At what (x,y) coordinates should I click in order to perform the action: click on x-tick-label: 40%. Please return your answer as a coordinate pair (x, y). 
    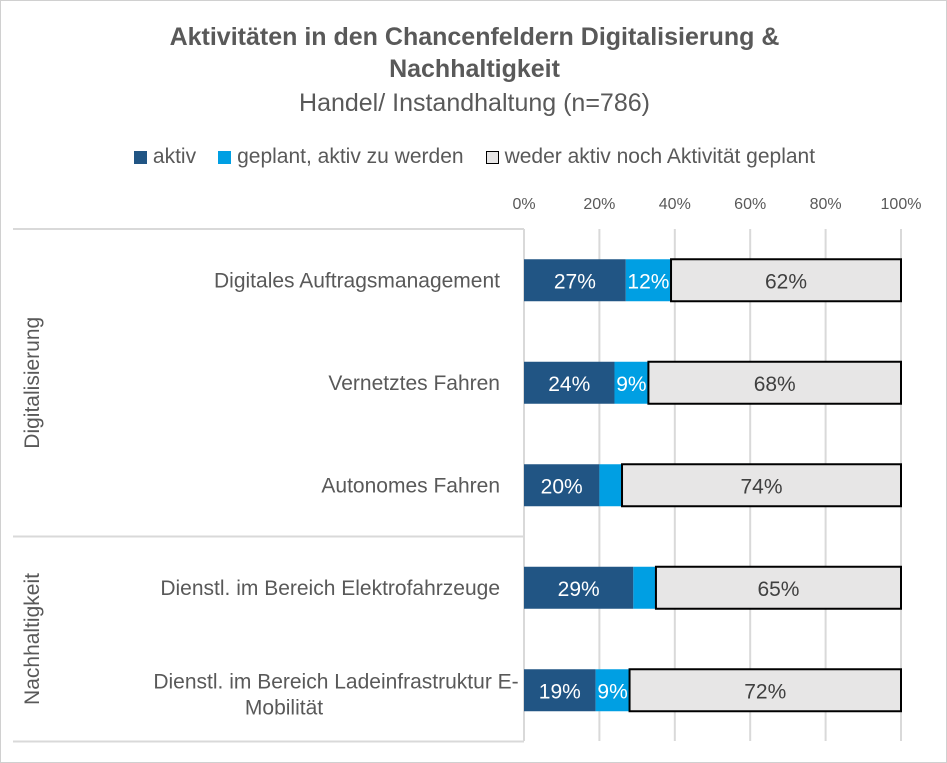
    Looking at the image, I should click on (675, 204).